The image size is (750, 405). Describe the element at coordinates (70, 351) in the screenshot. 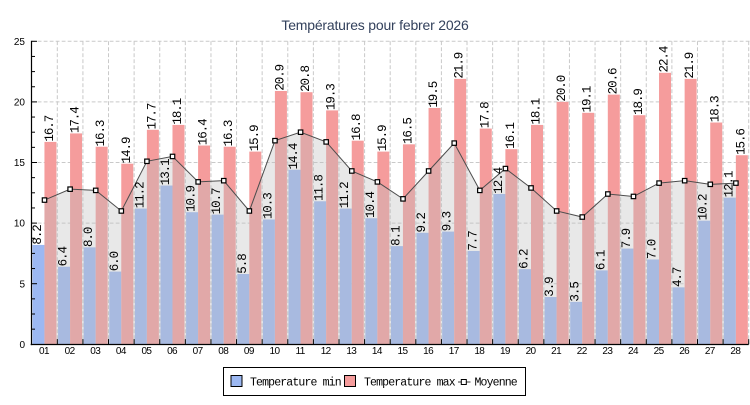

I see `svg-text: 02` at that location.